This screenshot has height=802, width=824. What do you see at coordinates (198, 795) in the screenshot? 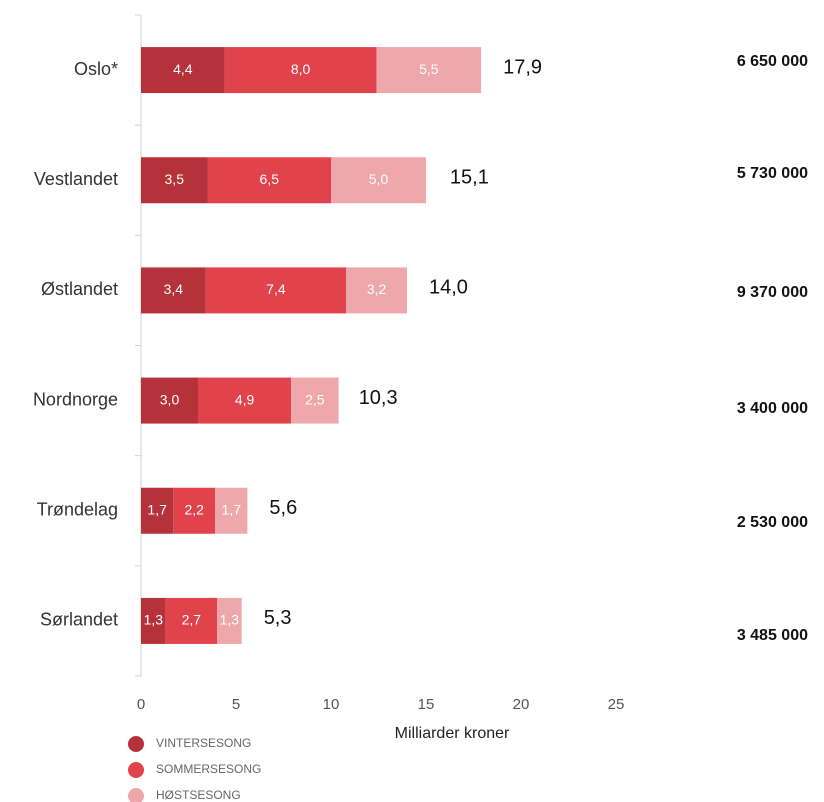
I see `legend-label: HØSTSESONG` at bounding box center [198, 795].